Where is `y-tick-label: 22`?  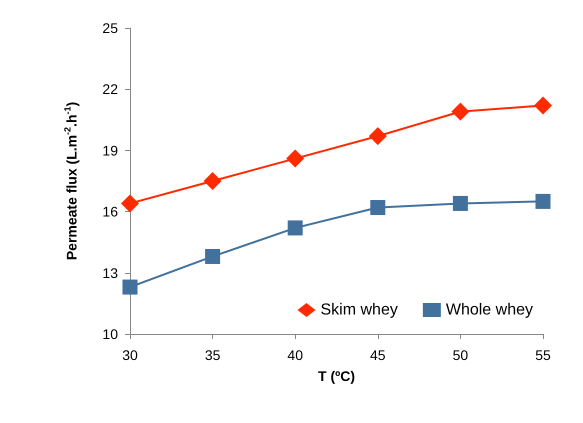
y-tick-label: 22 is located at coordinates (110, 89).